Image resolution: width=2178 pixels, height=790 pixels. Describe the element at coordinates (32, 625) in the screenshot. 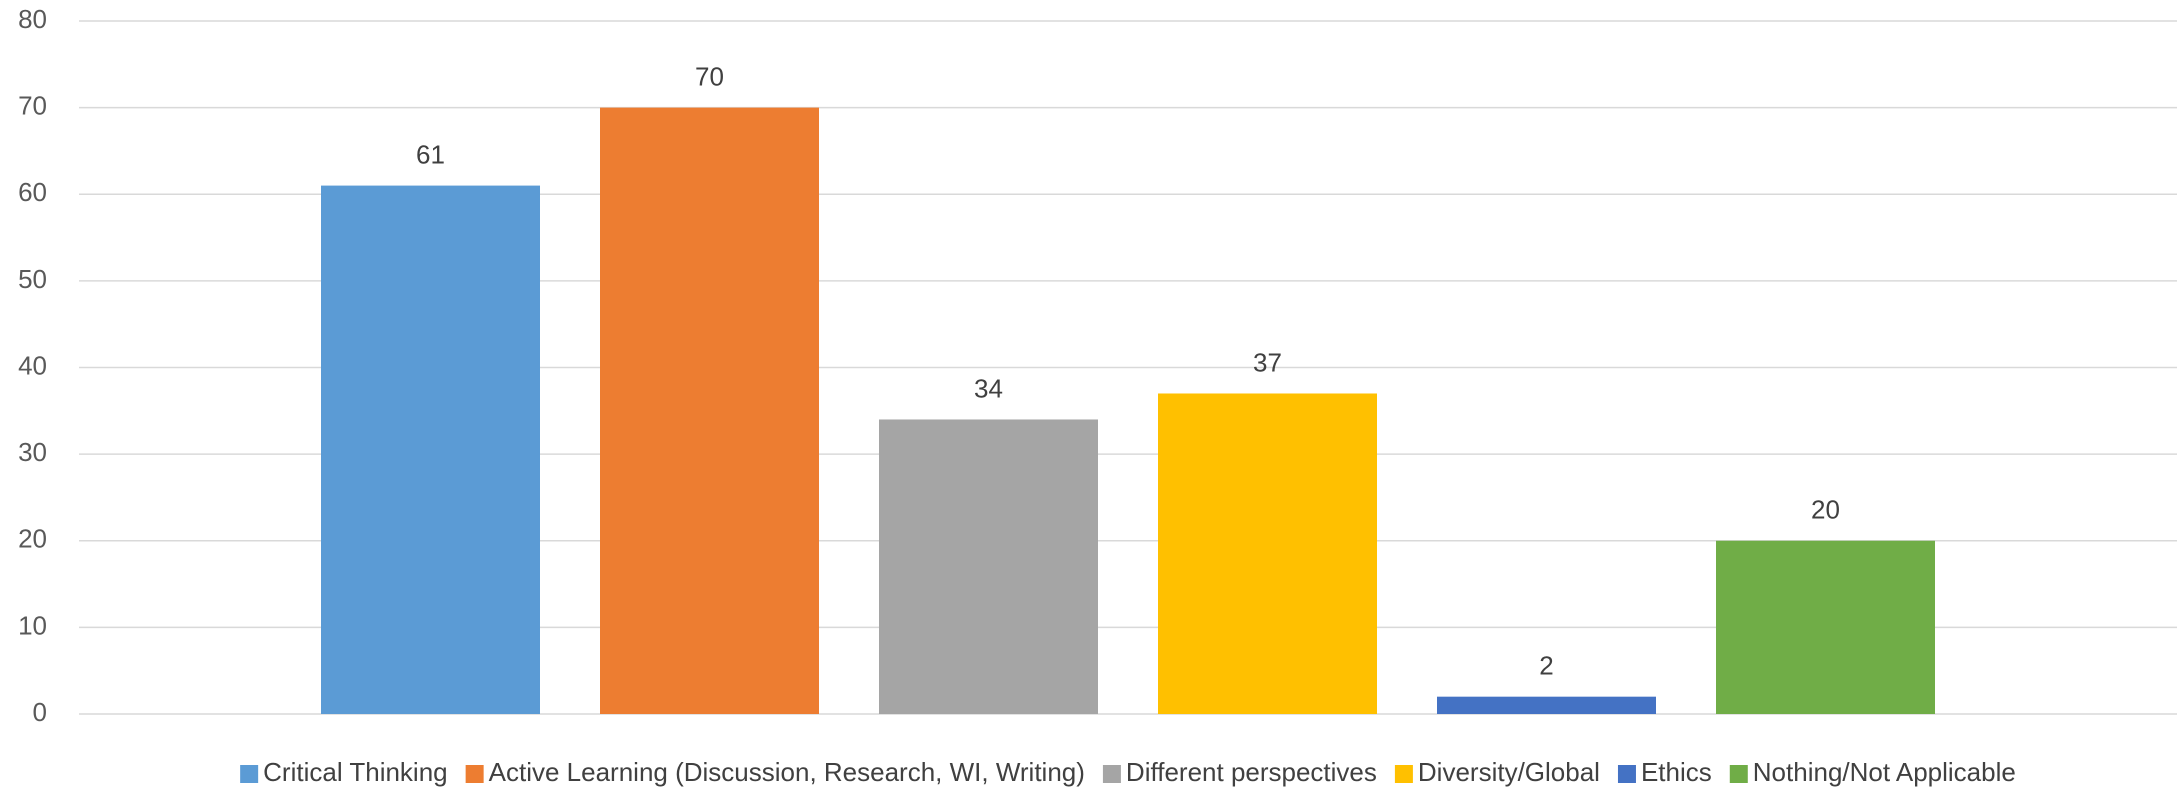

I see `y-tick-label: 10` at that location.